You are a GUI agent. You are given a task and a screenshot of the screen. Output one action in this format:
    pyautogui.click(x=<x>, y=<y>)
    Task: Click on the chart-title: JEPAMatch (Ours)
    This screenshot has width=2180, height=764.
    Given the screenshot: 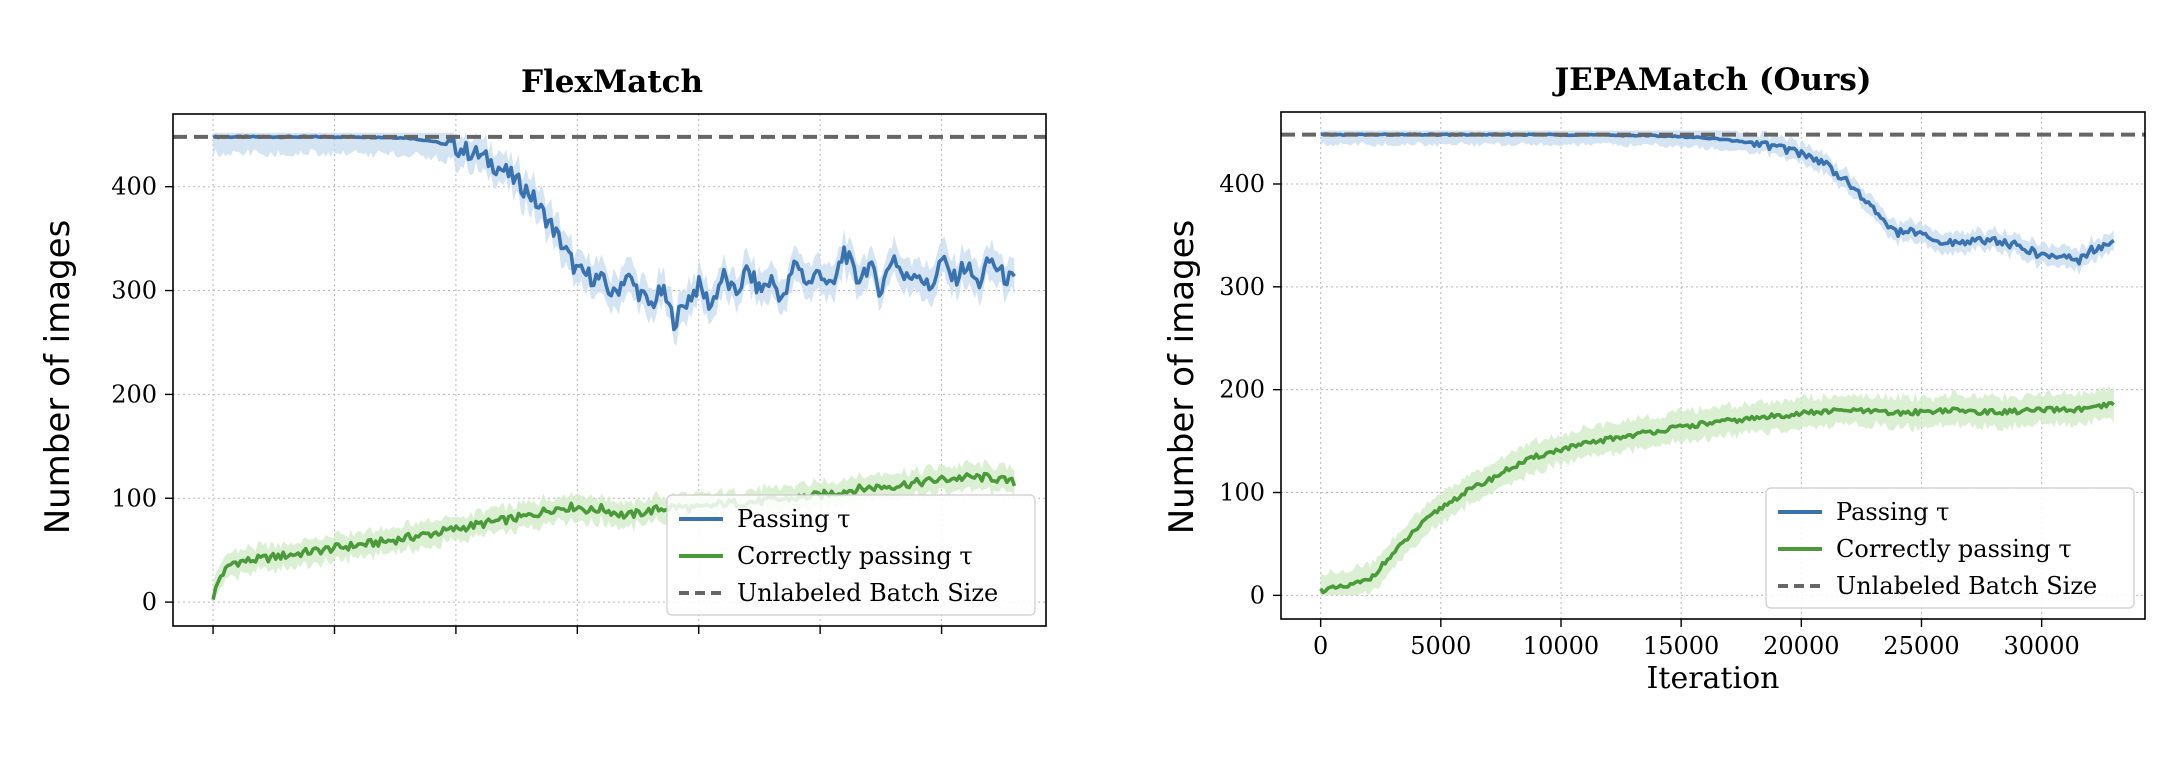 What is the action you would take?
    pyautogui.click(x=1712, y=80)
    